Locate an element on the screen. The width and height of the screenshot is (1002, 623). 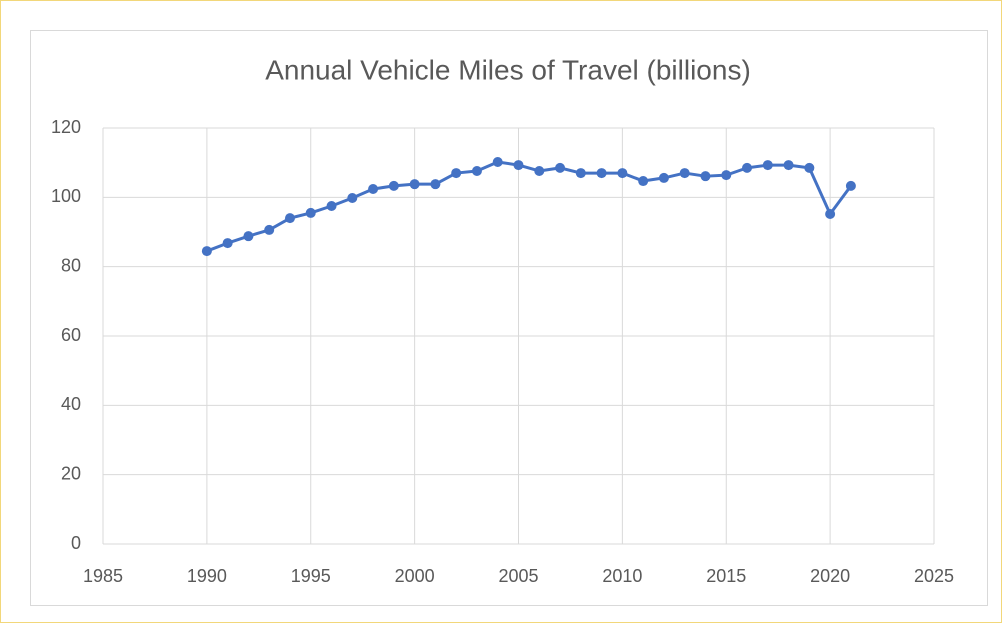
x-tick-label: 1985 is located at coordinates (103, 576).